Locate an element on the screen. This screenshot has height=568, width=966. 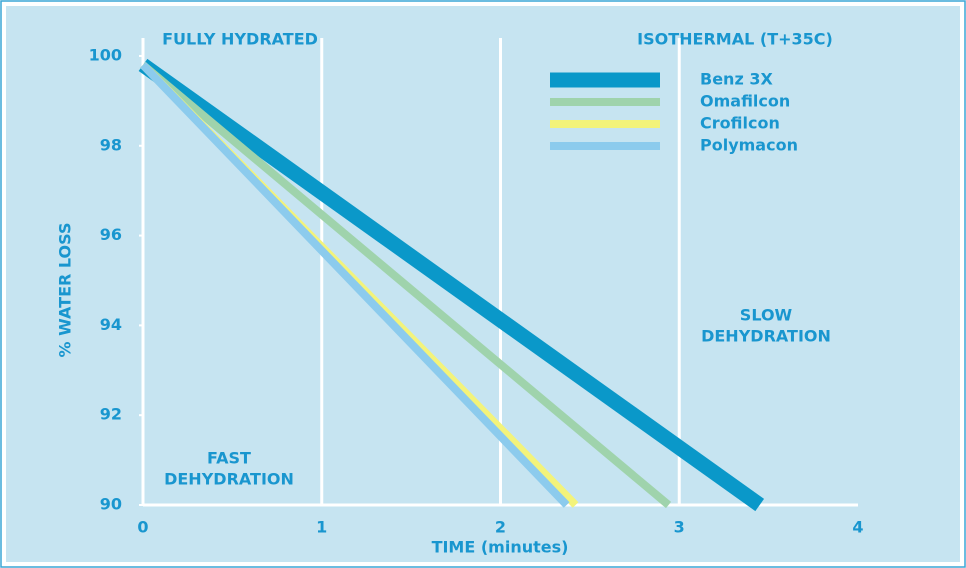
annotation: SLOW is located at coordinates (766, 315).